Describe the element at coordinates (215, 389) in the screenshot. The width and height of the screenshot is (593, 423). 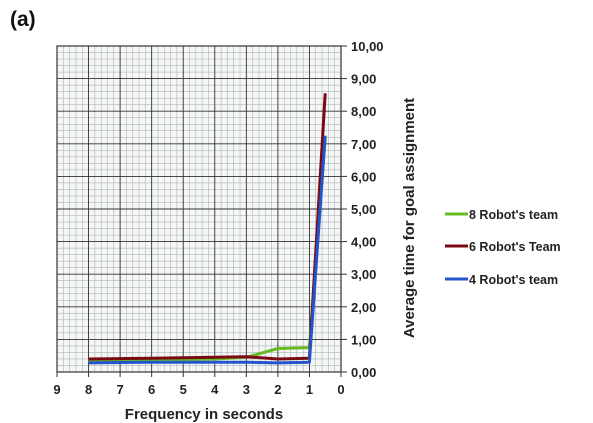
I see `x-tick-label: 4` at that location.